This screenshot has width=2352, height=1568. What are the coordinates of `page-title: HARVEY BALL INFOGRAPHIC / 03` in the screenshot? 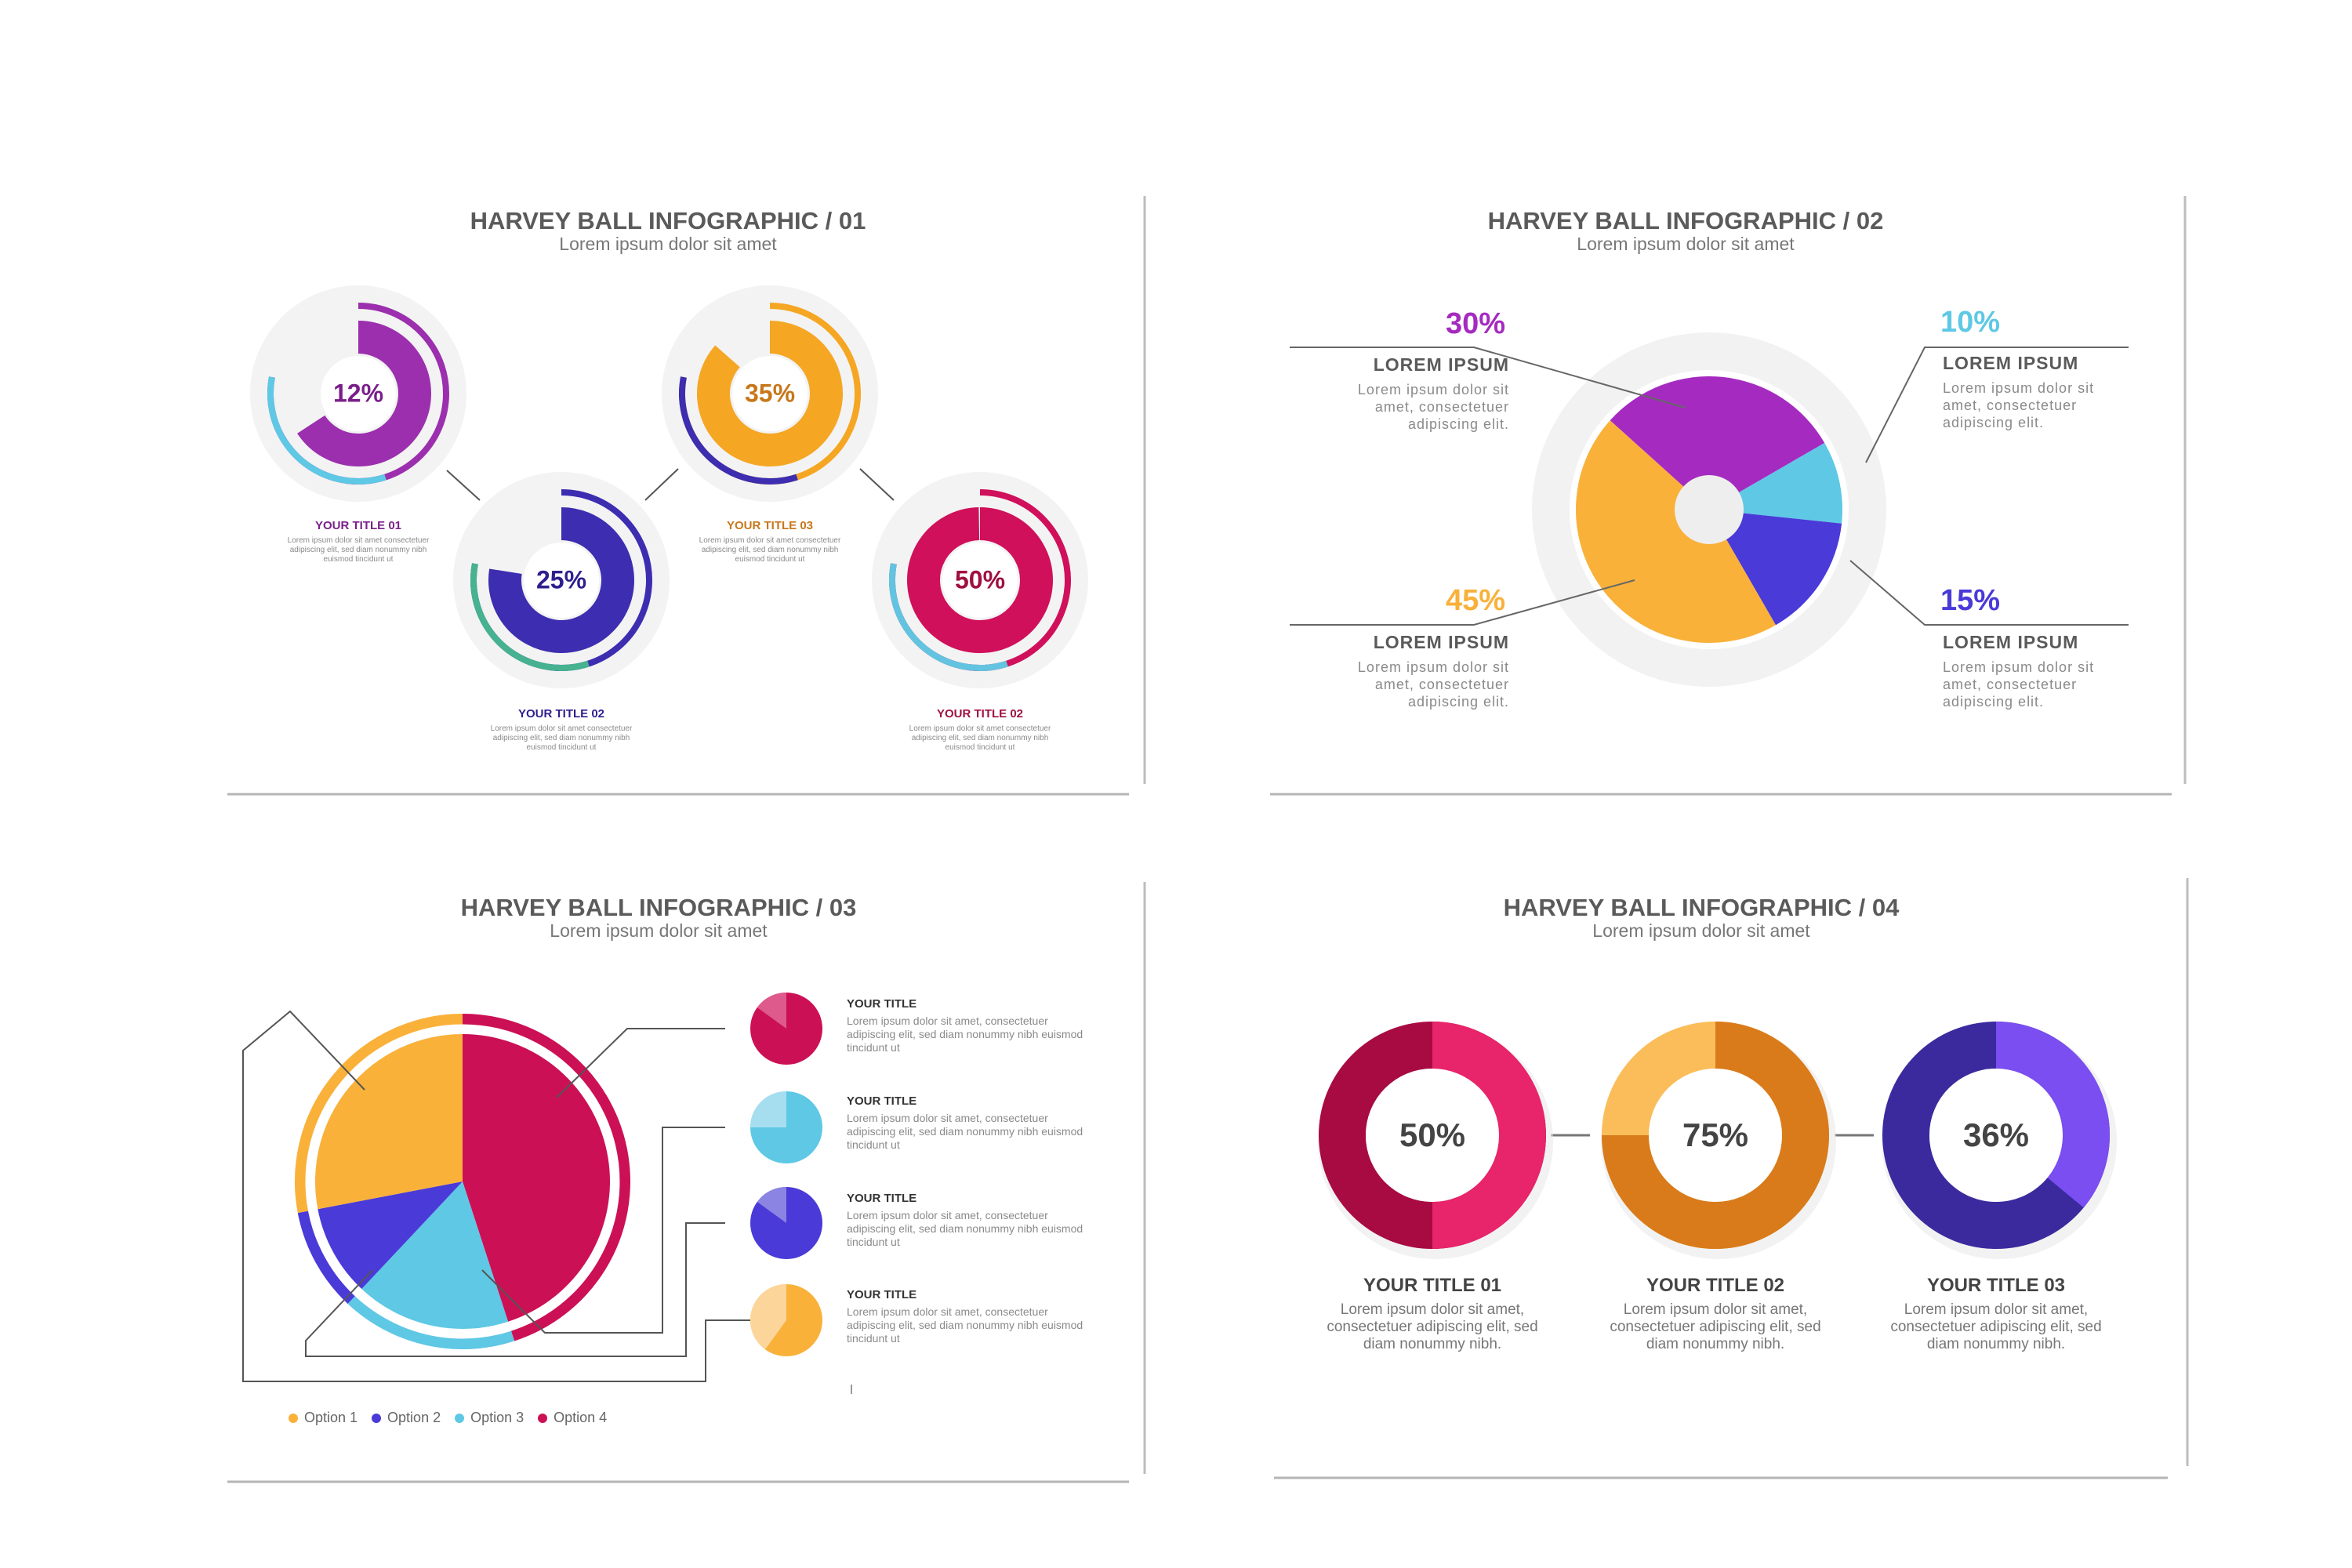 It's located at (658, 908).